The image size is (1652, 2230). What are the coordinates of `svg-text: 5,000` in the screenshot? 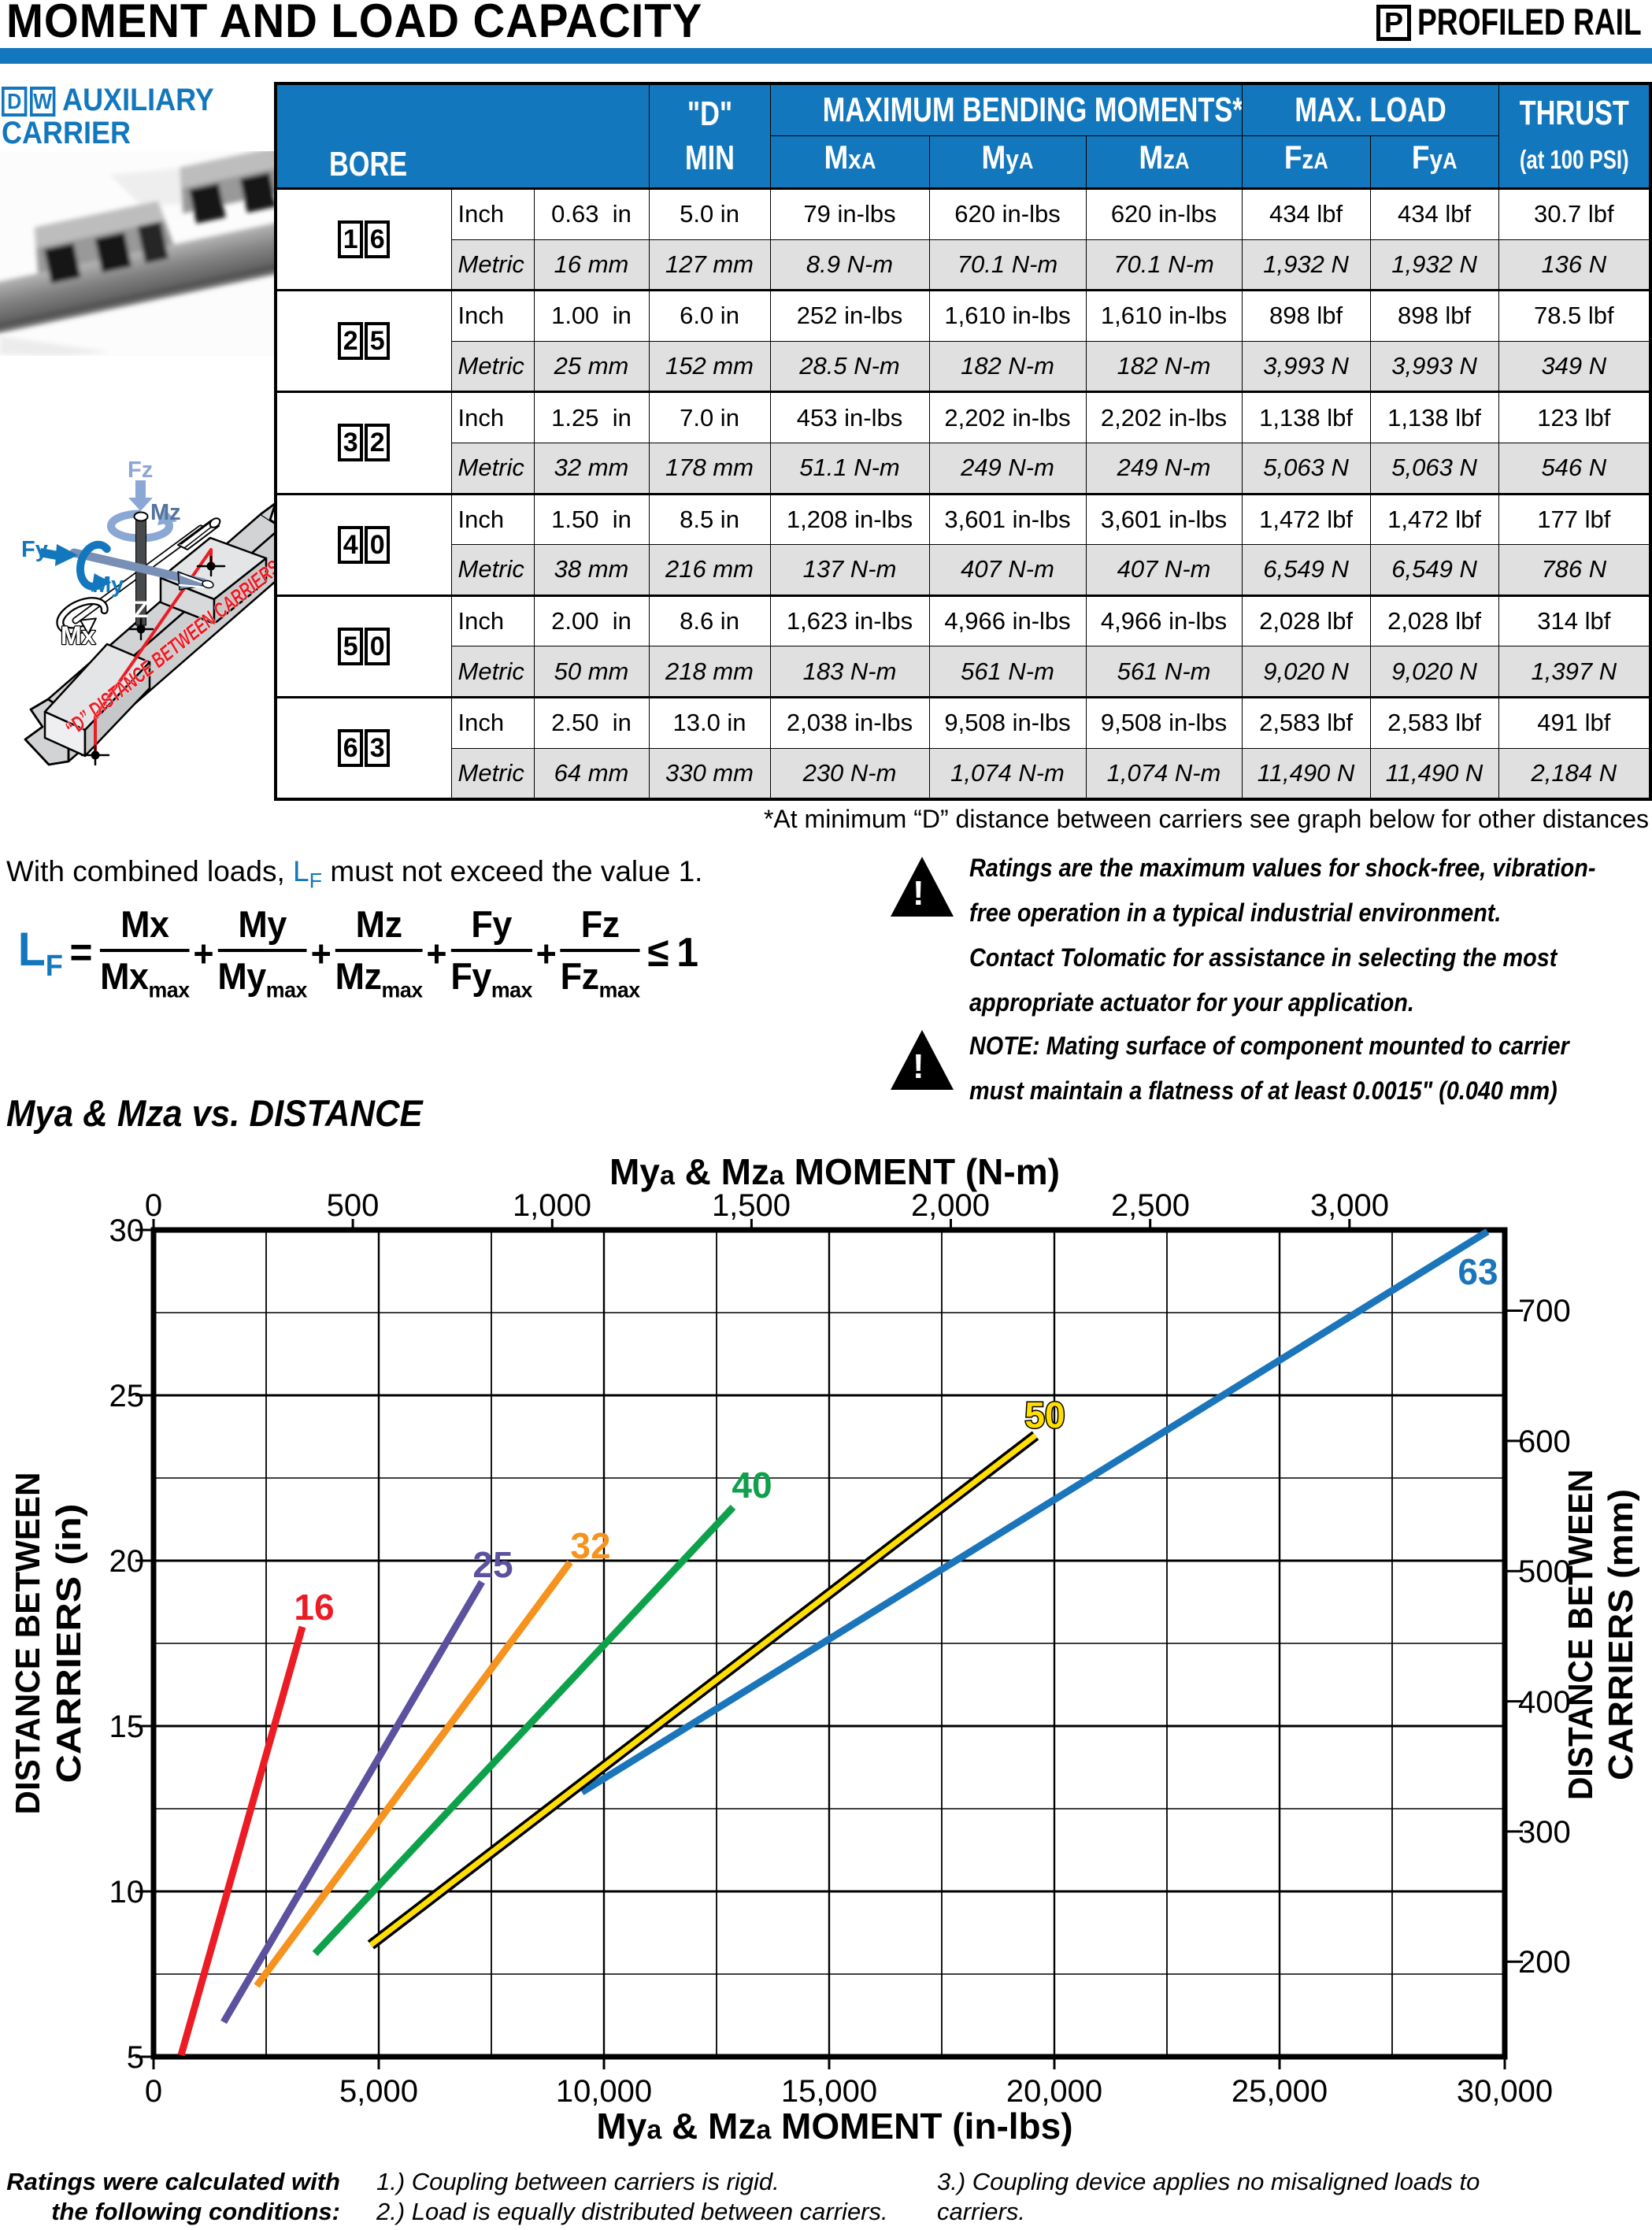 It's located at (378, 2091).